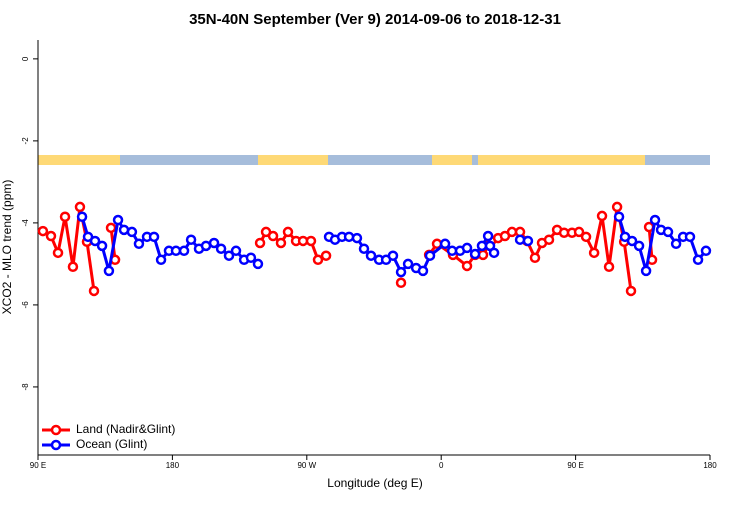 This screenshot has width=750, height=505. Describe the element at coordinates (111, 444) in the screenshot. I see `legend-label: Ocean (Glint)` at that location.